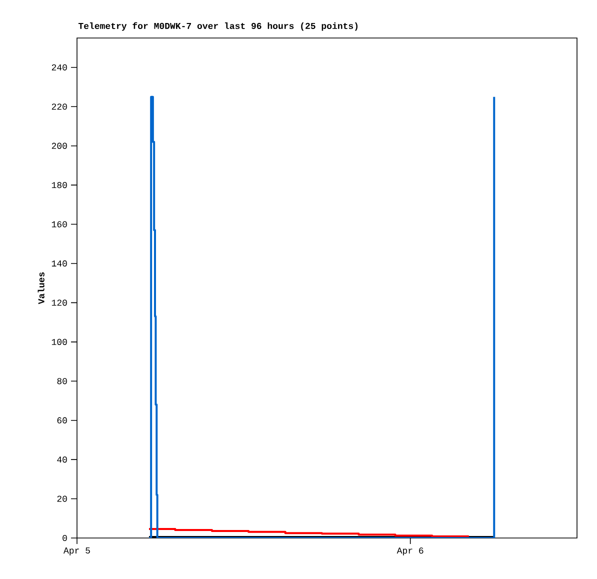  What do you see at coordinates (59, 145) in the screenshot?
I see `y-tick-label: 200` at bounding box center [59, 145].